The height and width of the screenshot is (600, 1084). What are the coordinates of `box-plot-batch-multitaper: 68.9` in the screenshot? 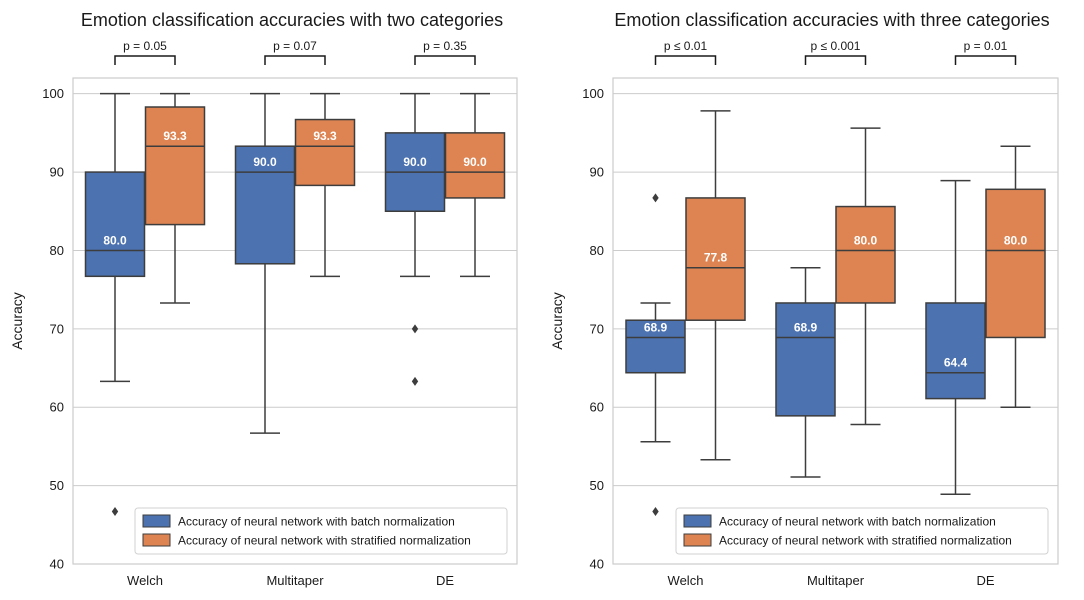 It's located at (805, 372).